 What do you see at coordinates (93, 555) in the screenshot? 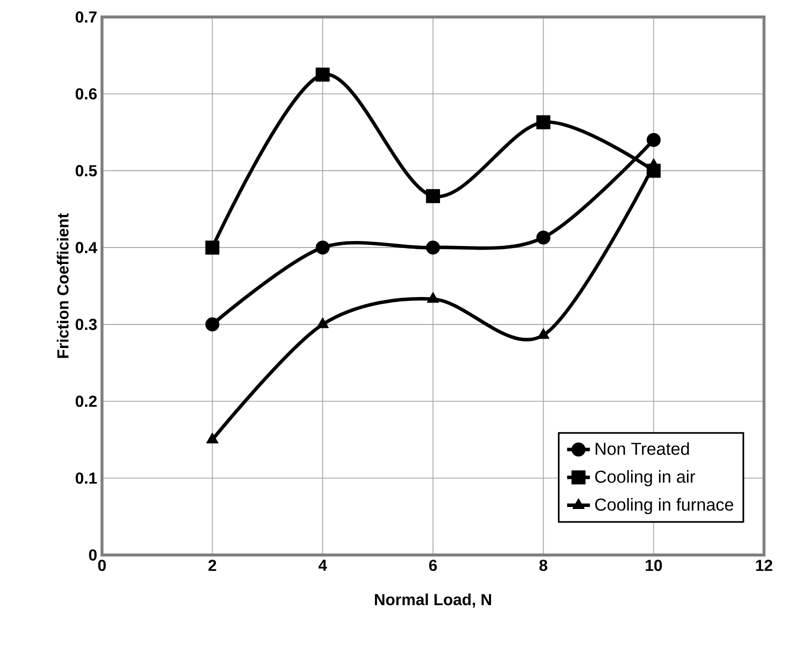
I see `y-tick-label: 0` at bounding box center [93, 555].